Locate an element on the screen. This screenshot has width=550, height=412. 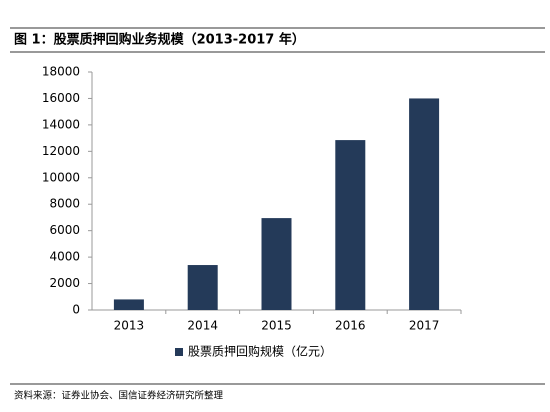
x-tick-label: 2015 is located at coordinates (276, 326).